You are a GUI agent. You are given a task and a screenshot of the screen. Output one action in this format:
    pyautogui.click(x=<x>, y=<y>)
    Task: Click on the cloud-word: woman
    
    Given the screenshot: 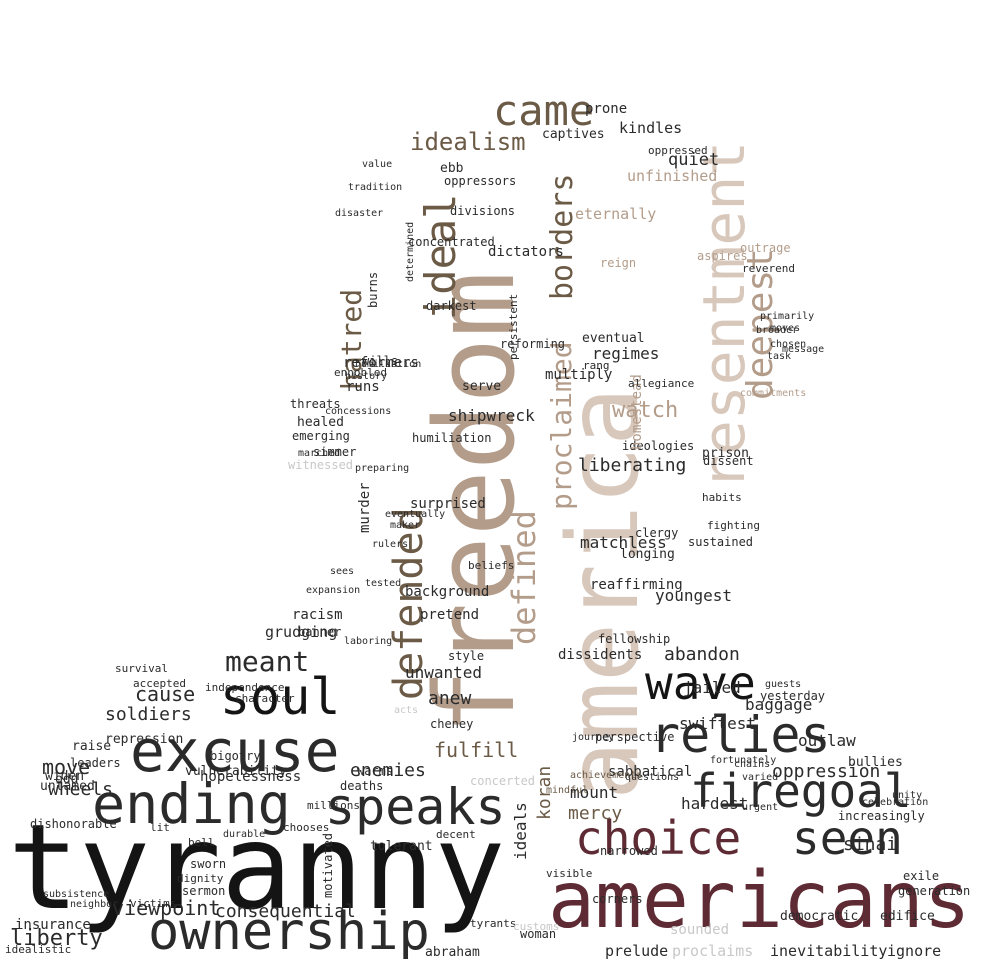 What is the action you would take?
    pyautogui.click(x=538, y=934)
    